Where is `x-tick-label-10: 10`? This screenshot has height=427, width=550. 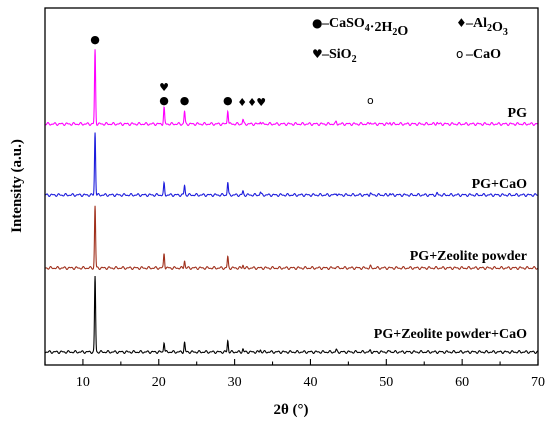 x-tick-label-10: 10 is located at coordinates (83, 382).